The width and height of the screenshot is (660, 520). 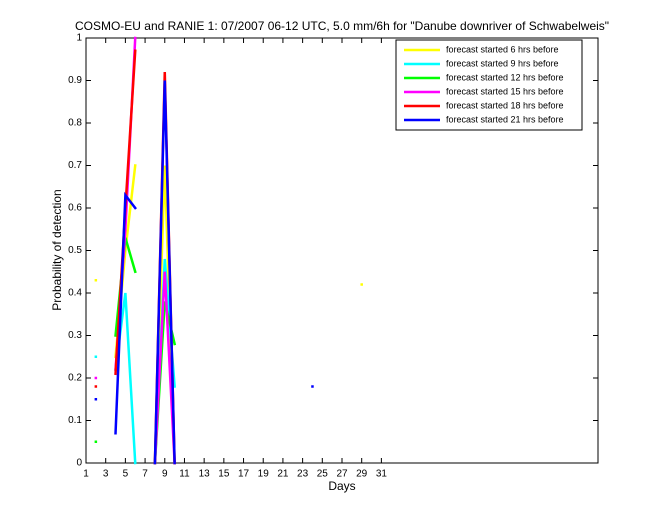 What do you see at coordinates (75, 208) in the screenshot?
I see `y-tick-label: 0.6` at bounding box center [75, 208].